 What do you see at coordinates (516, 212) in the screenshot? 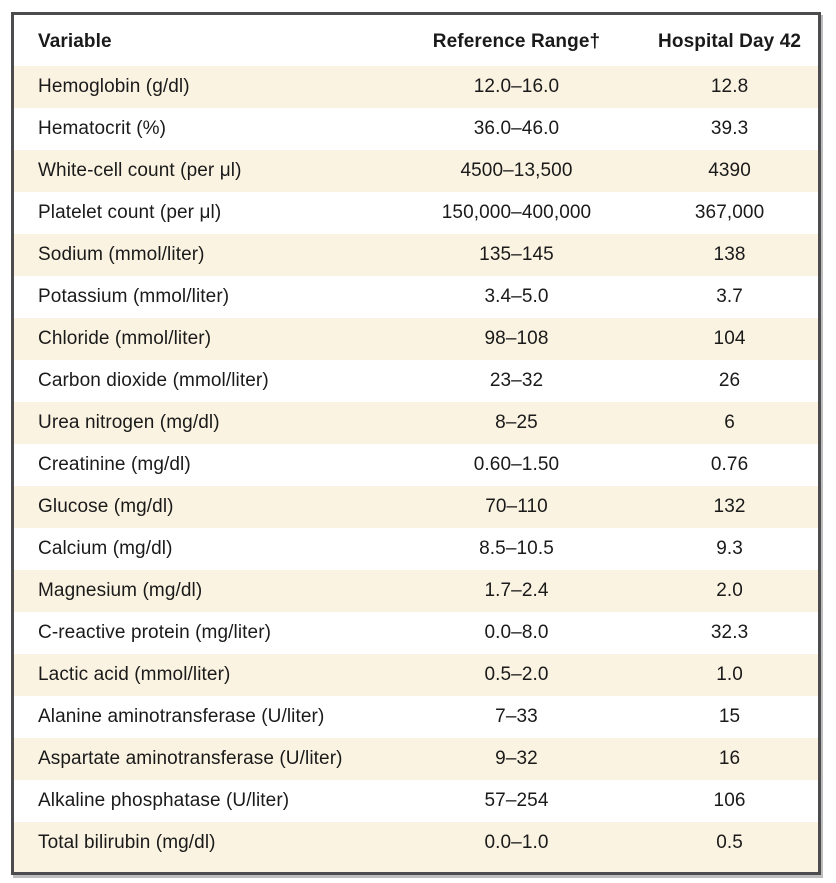
I see `reference-range-cell: 150,000–400,000` at bounding box center [516, 212].